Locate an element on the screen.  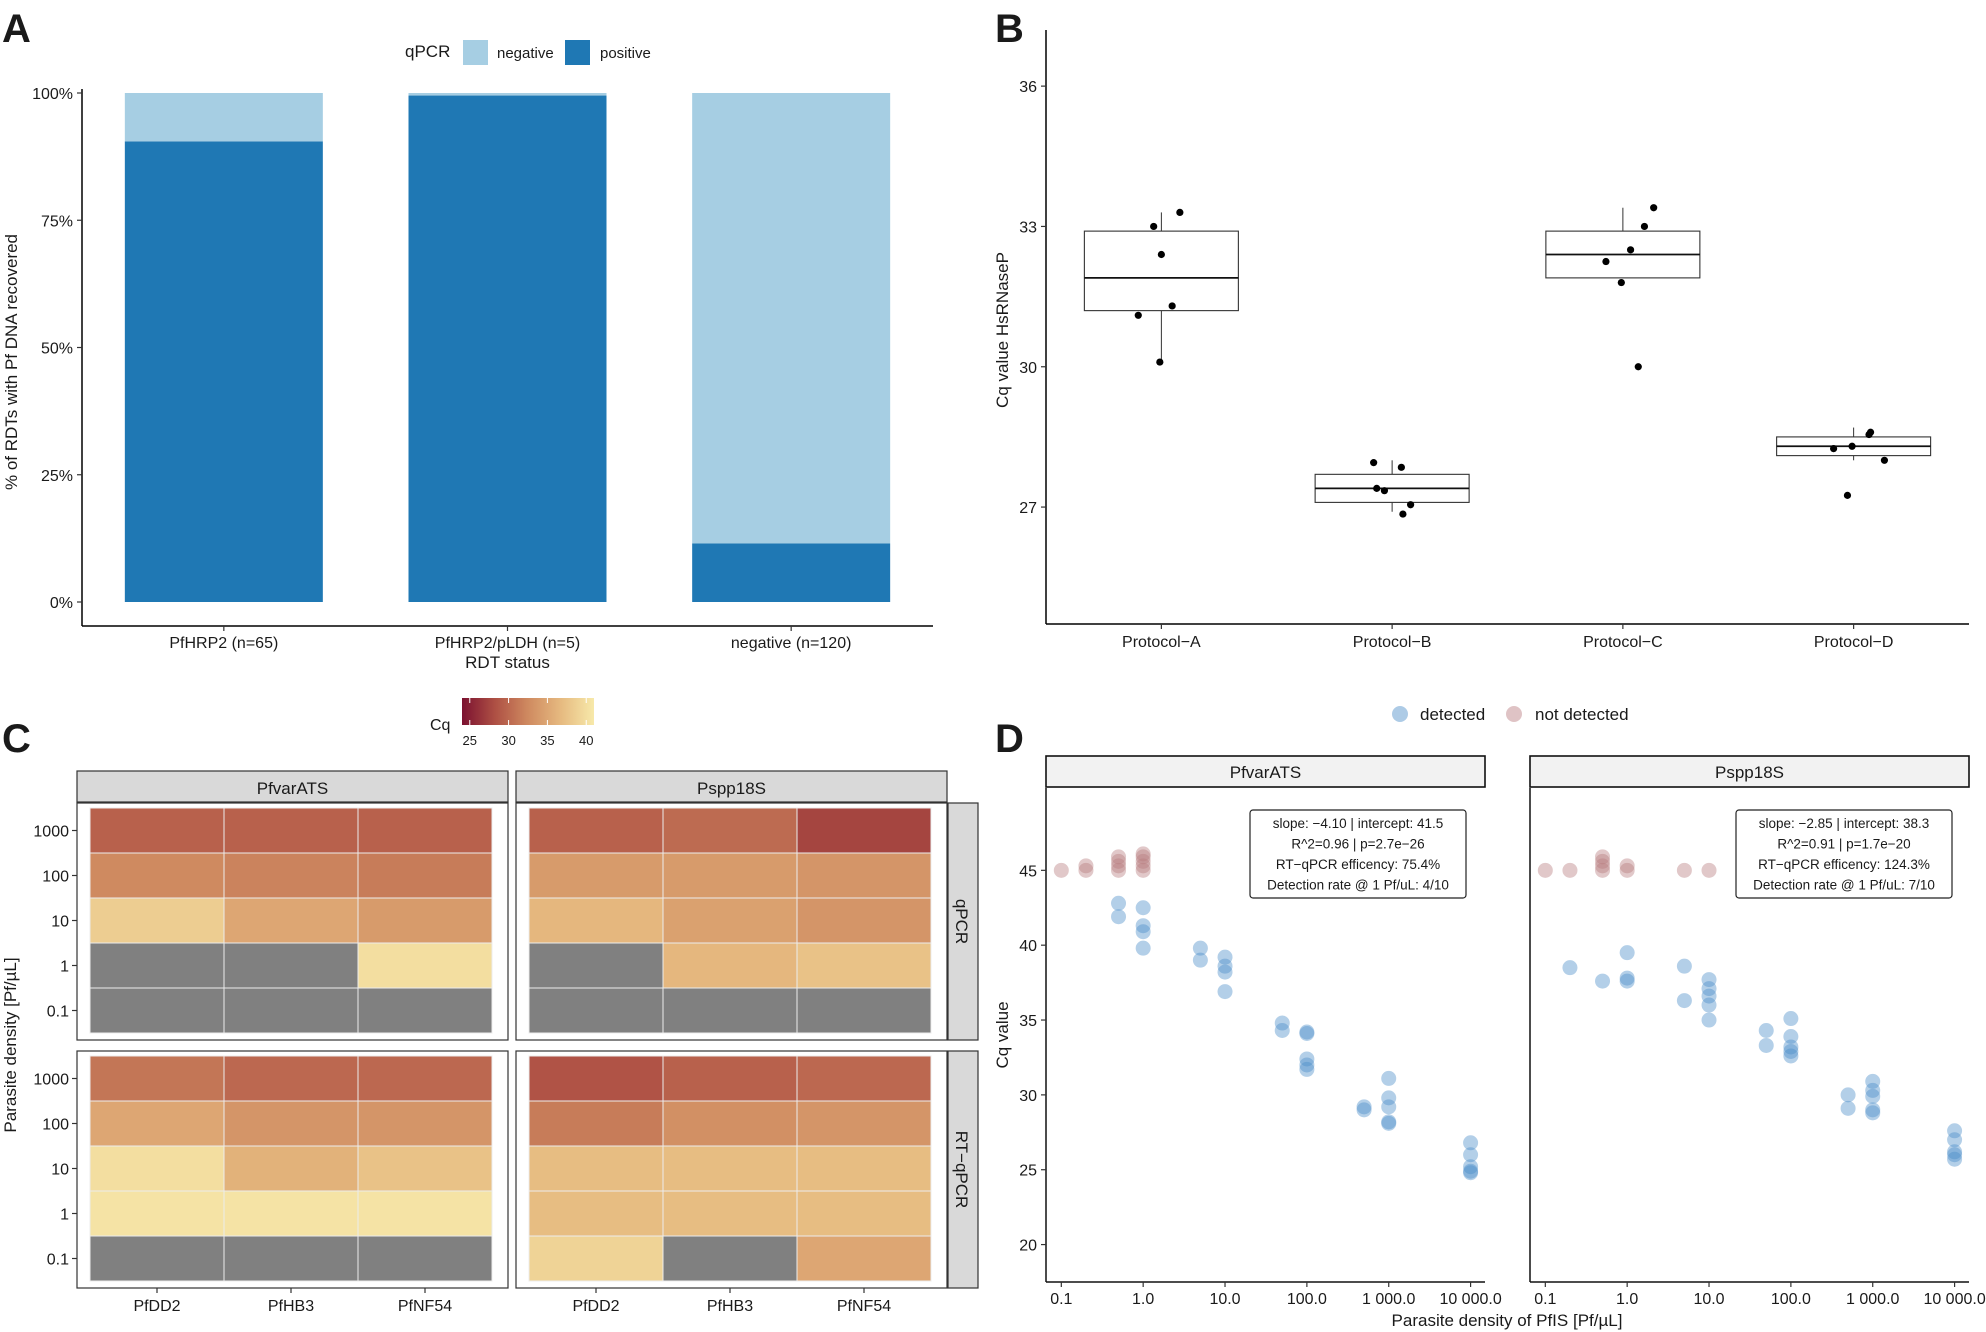
panel-label-b: B is located at coordinates (1009, 29).